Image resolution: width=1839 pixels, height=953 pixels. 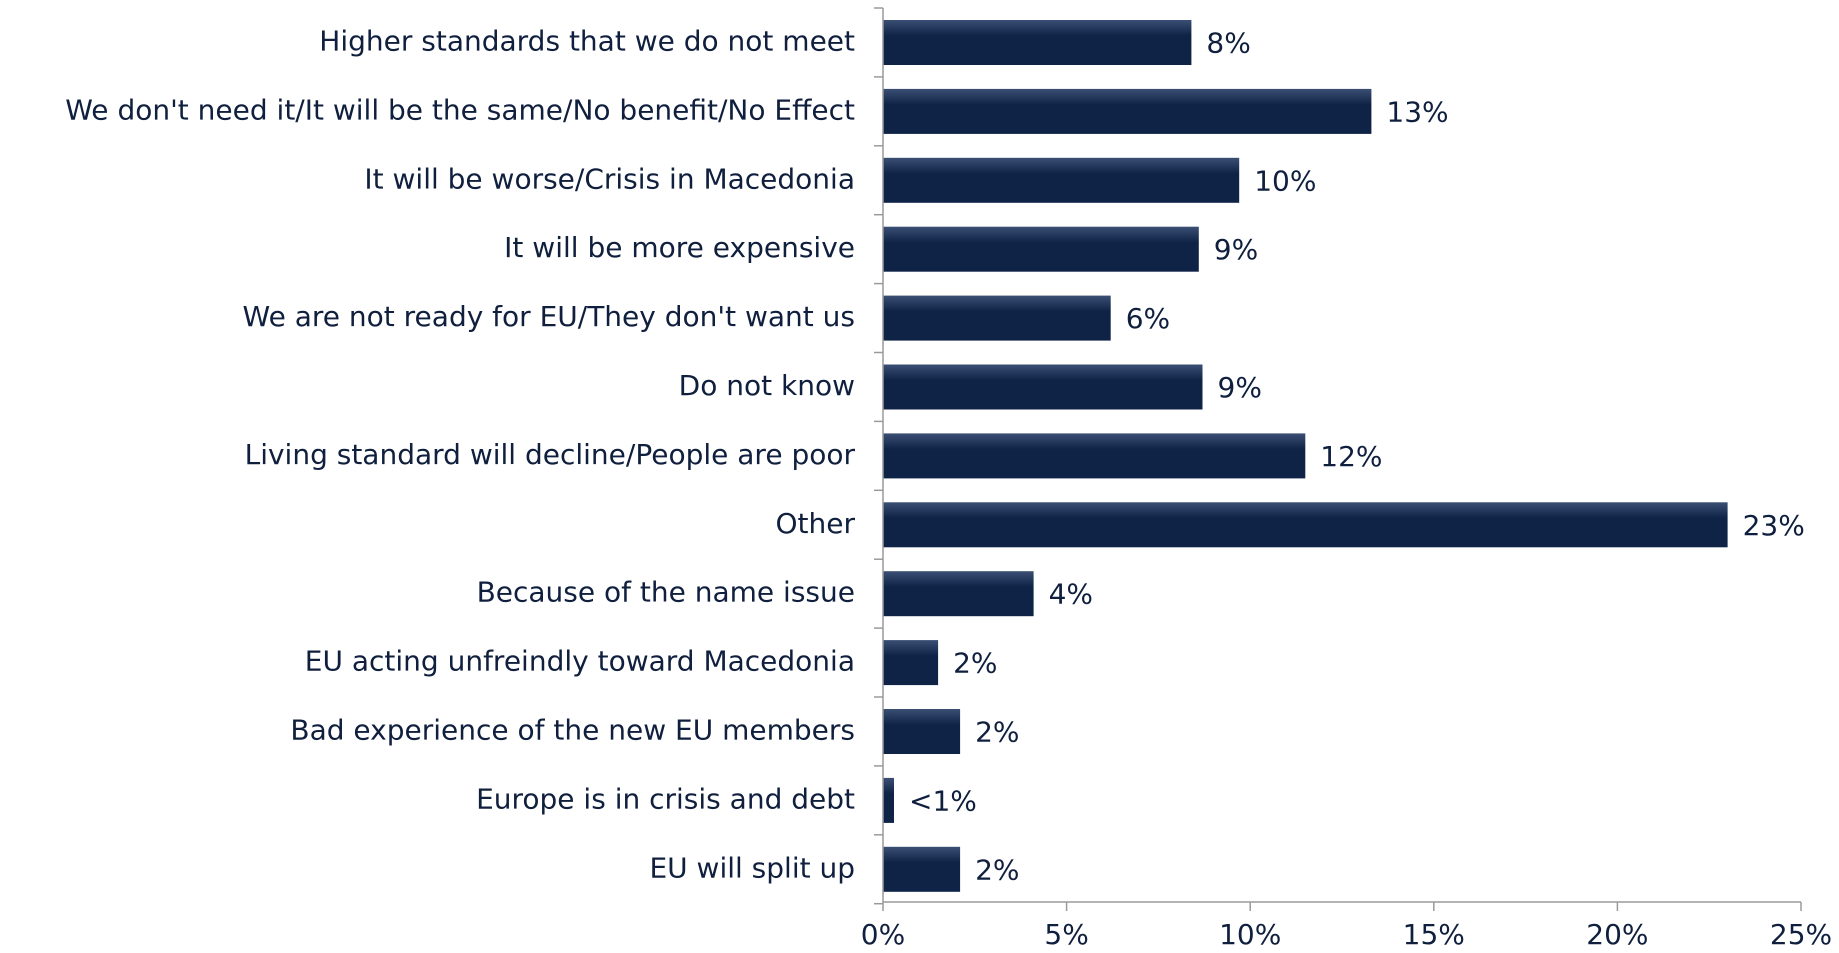 I want to click on x-tick-label-2: 10%, so click(x=1250, y=934).